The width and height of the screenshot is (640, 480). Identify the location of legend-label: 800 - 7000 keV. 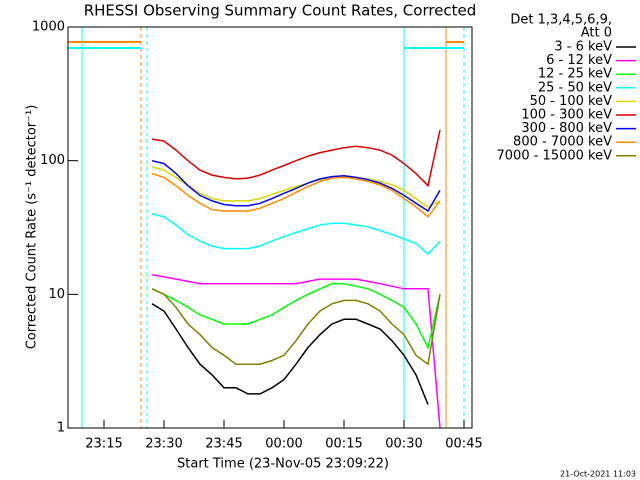
(562, 142).